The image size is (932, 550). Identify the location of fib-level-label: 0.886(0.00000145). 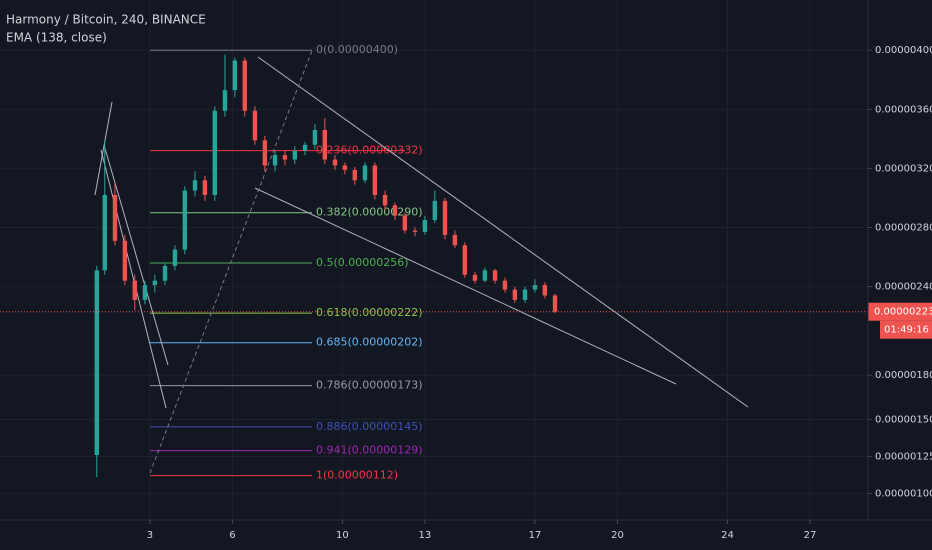
(369, 426).